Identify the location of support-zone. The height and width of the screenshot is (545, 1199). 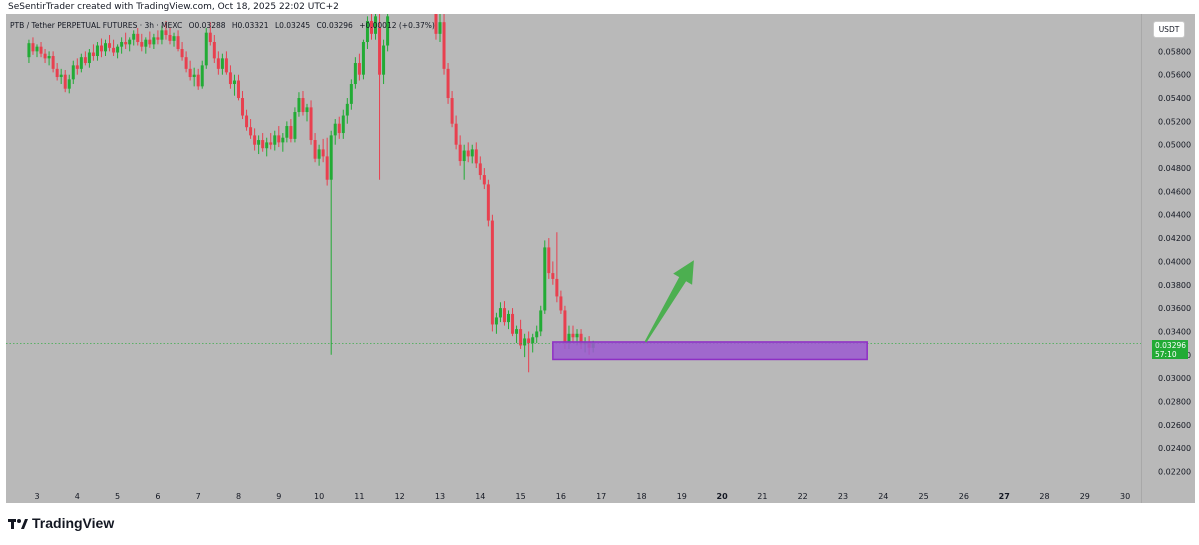
(710, 351).